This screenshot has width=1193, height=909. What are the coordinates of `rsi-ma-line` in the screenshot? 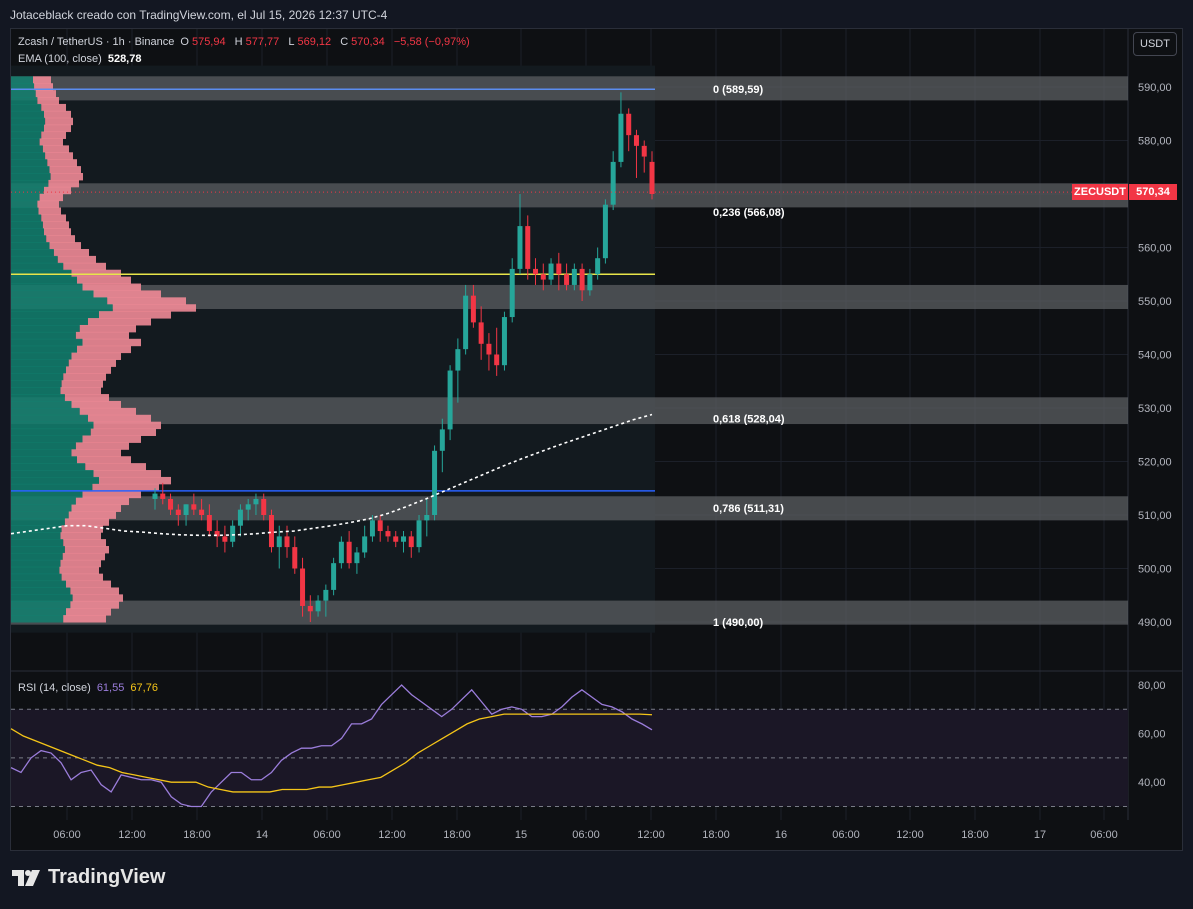 It's located at (331, 753).